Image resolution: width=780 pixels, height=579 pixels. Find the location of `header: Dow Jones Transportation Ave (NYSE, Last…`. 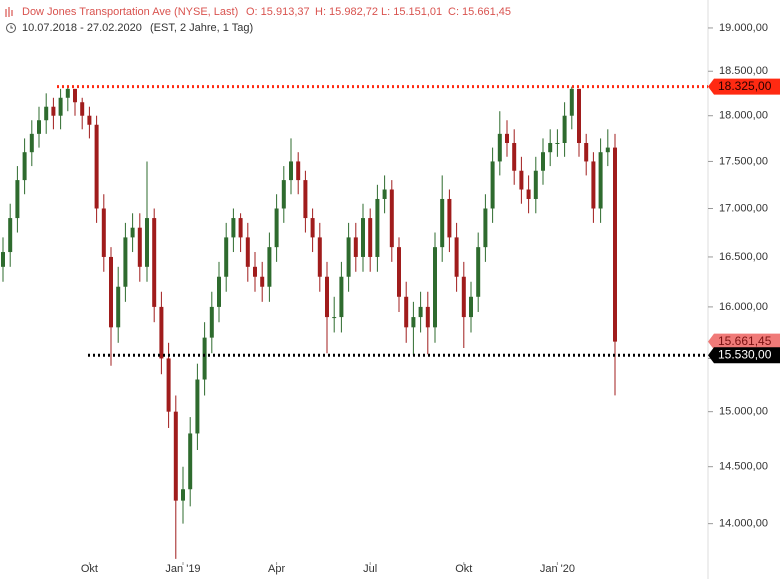

header: Dow Jones Transportation Ave (NYSE, Last… is located at coordinates (258, 20).